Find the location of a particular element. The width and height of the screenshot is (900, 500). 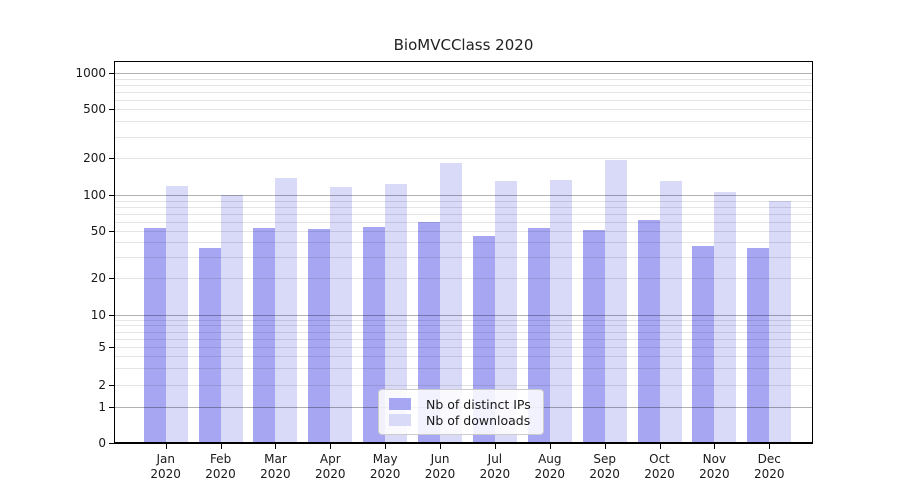

y-tick-label: 200 is located at coordinates (94, 158).